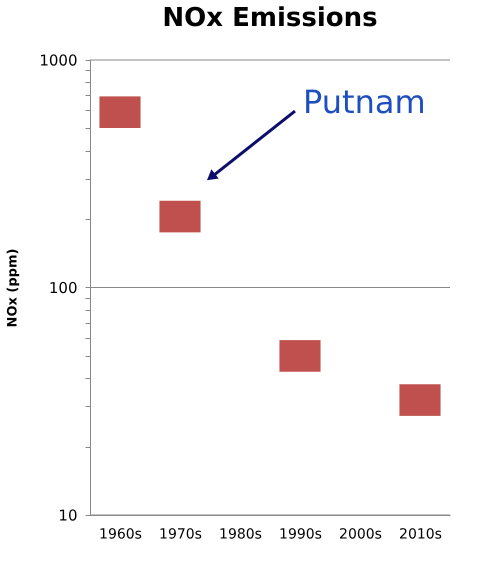 This screenshot has width=500, height=569. Describe the element at coordinates (180, 534) in the screenshot. I see `x-tick-label: 1970s` at that location.